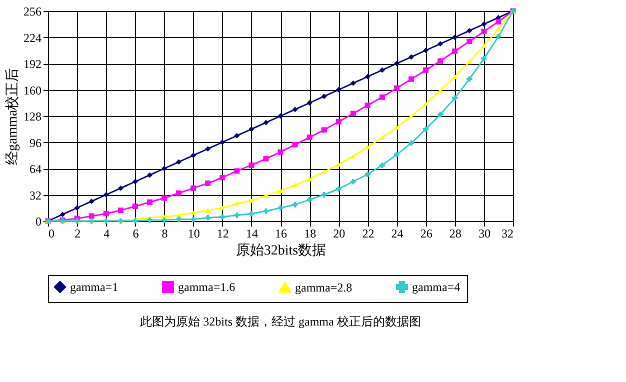  What do you see at coordinates (94, 287) in the screenshot?
I see `legend-label: gamma=1` at bounding box center [94, 287].